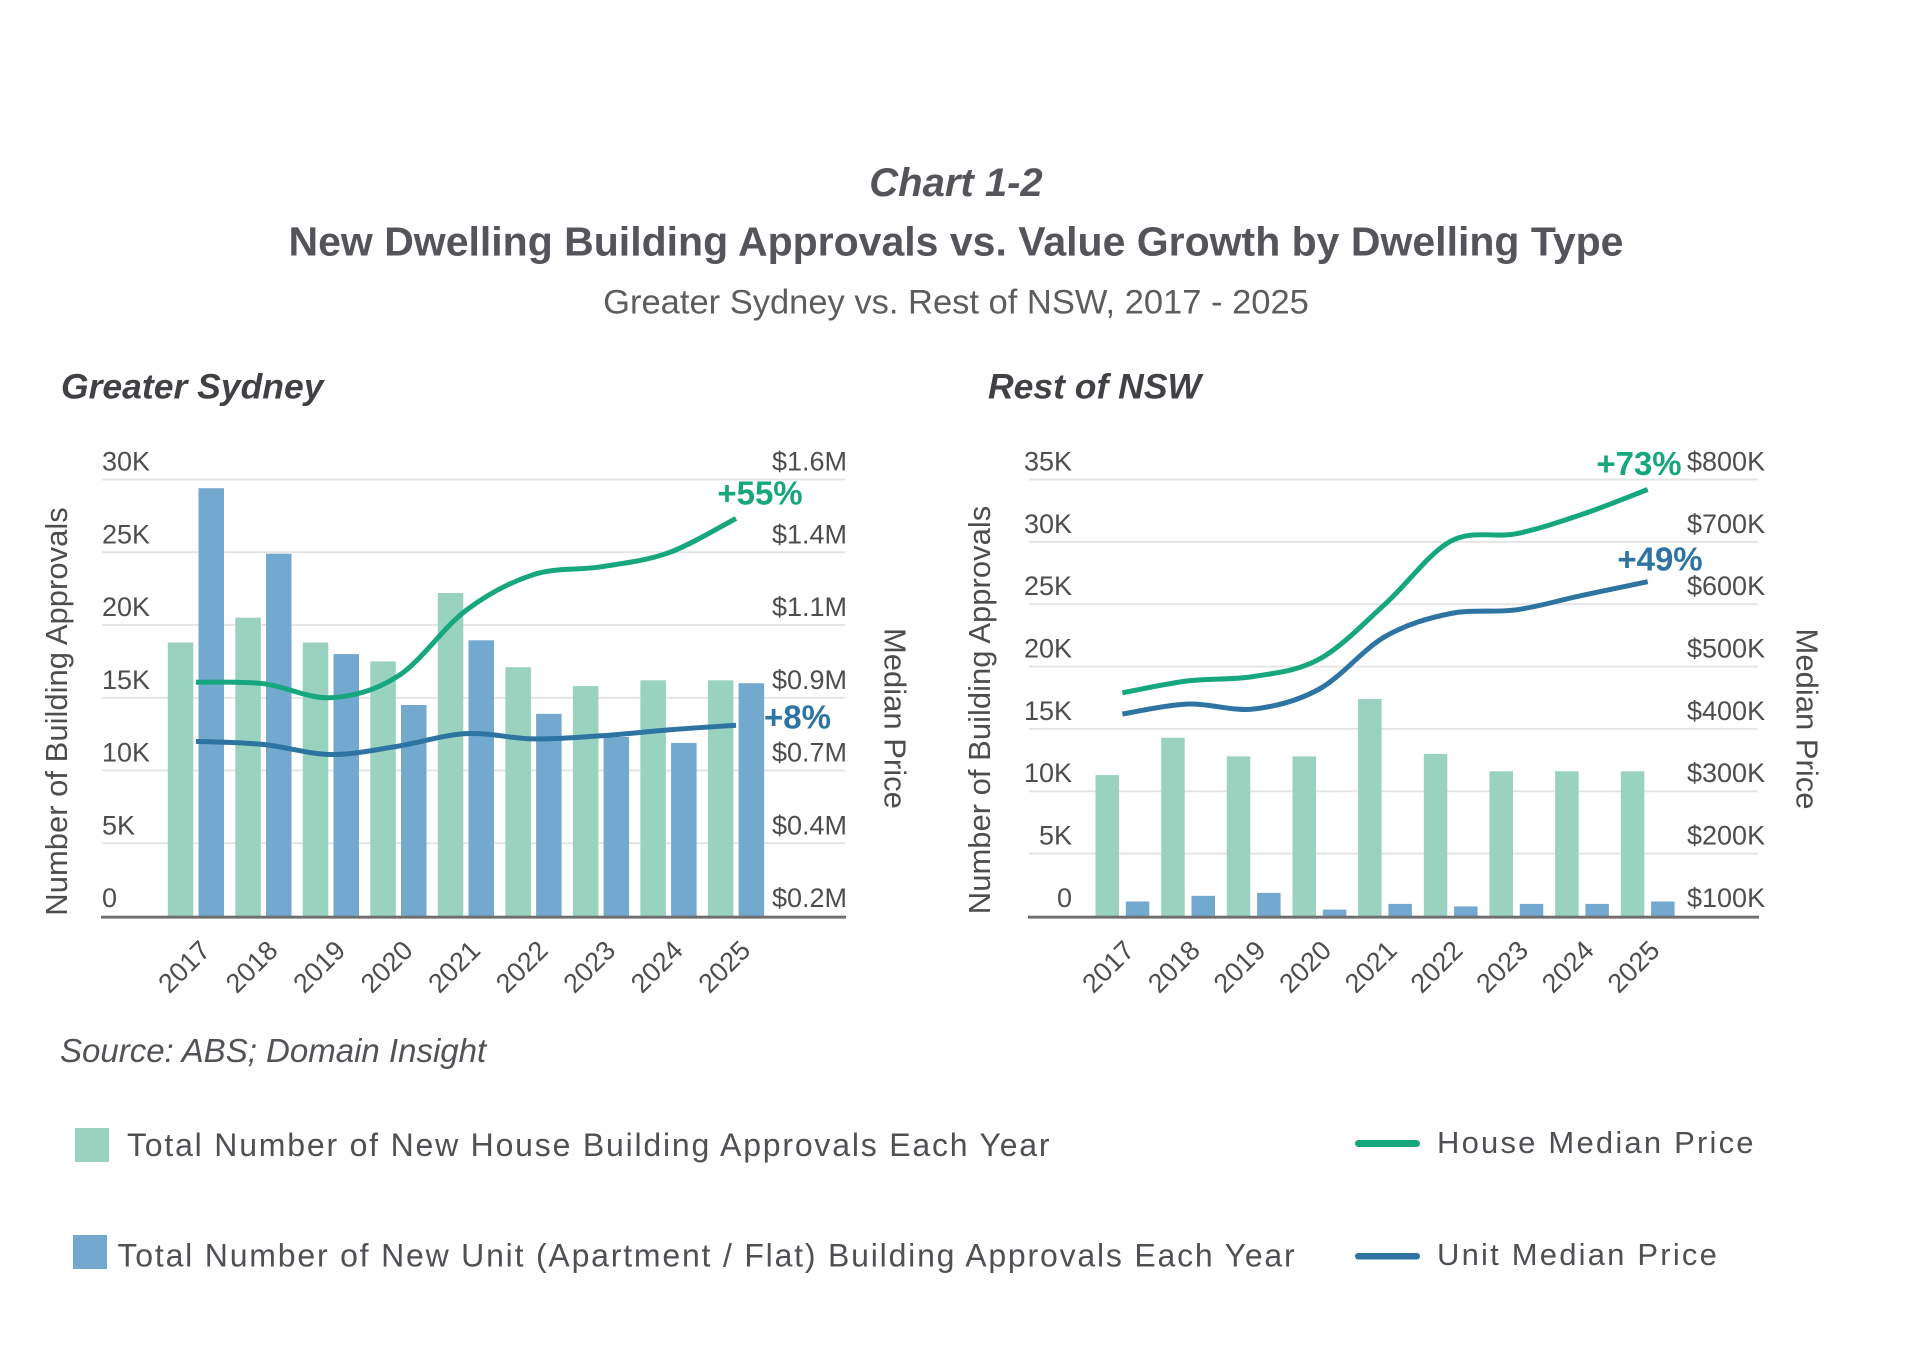  Describe the element at coordinates (759, 493) in the screenshot. I see `svg-text: +55%` at that location.